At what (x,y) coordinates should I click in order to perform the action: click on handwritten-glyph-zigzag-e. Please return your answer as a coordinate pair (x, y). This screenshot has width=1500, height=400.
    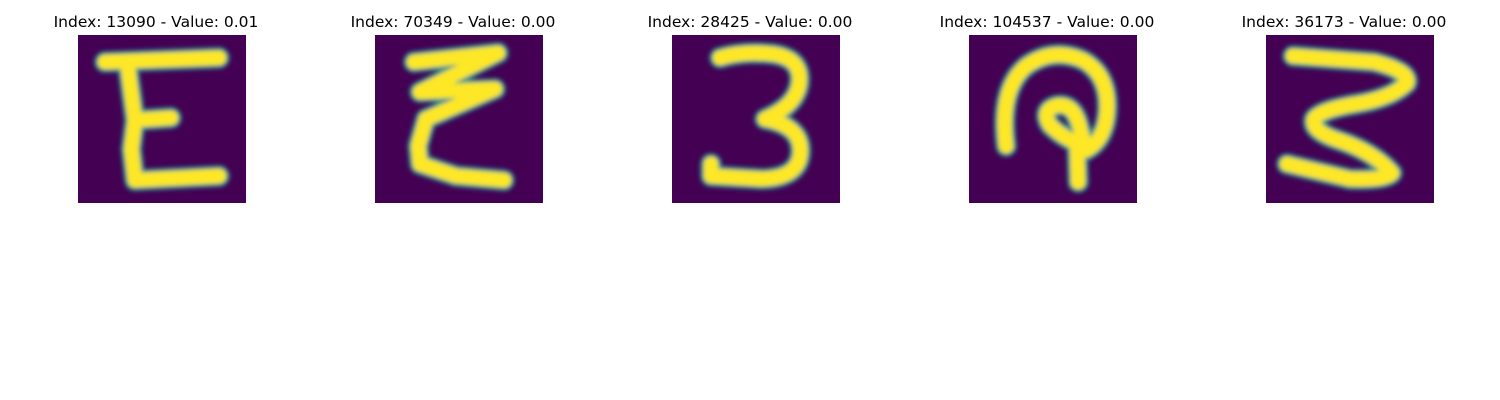
    Looking at the image, I should click on (459, 119).